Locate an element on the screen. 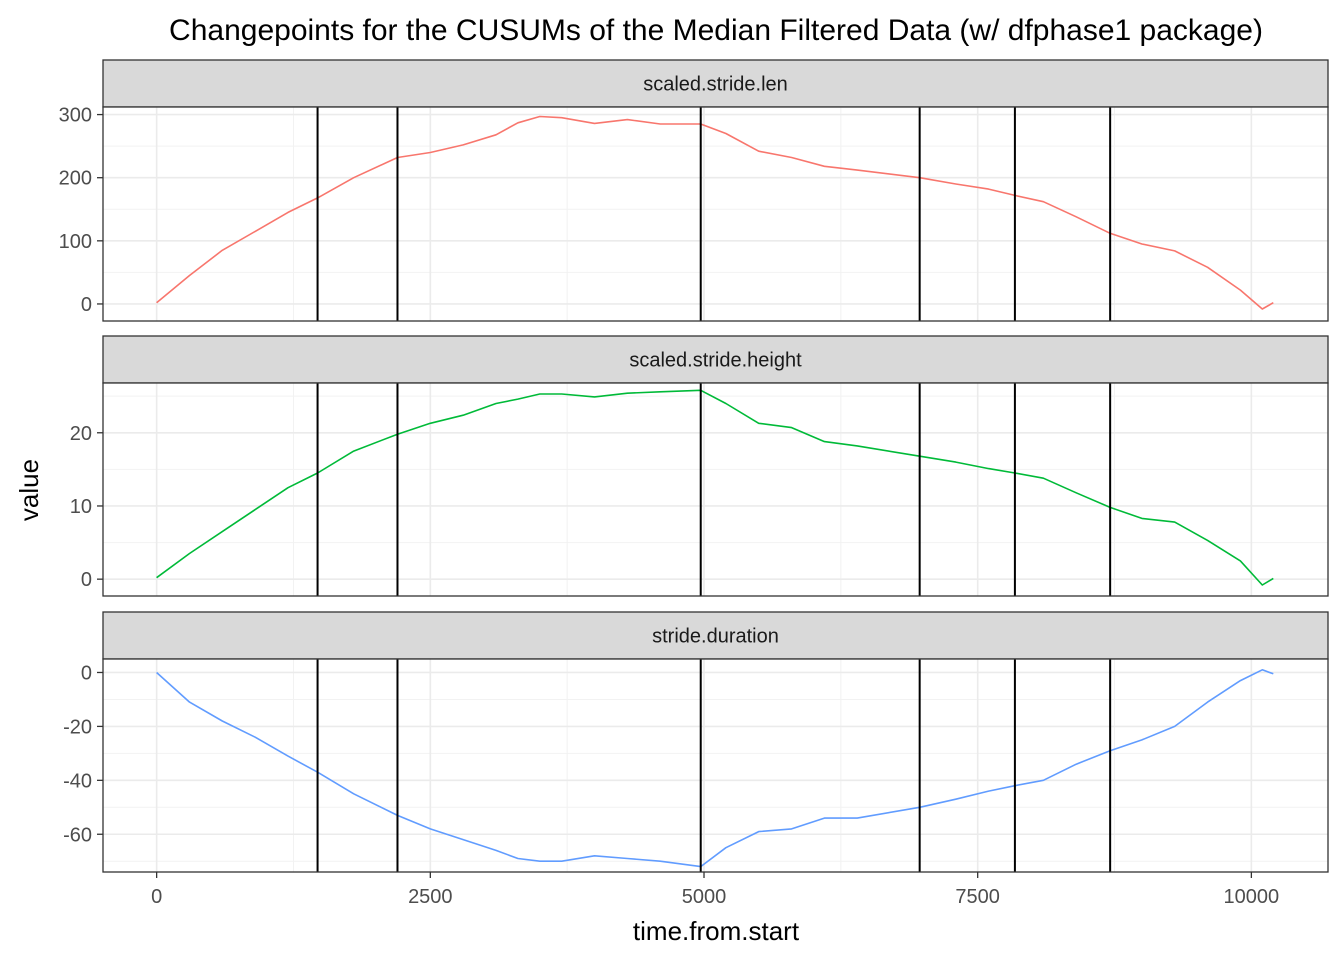 Image resolution: width=1344 pixels, height=960 pixels. facet-strip-label: scaled.stride.len is located at coordinates (715, 85).